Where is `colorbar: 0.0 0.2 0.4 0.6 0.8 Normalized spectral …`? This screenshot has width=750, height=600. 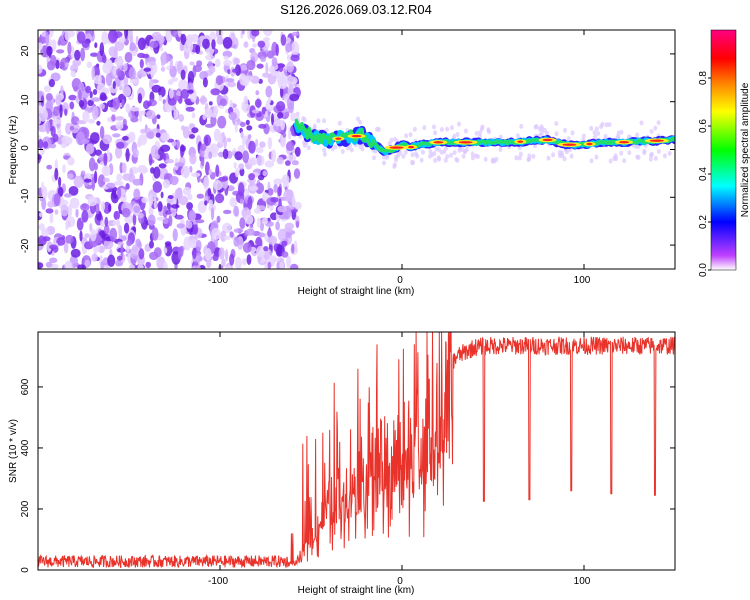 colorbar: 0.0 0.2 0.4 0.6 0.8 Normalized spectral … is located at coordinates (724, 153).